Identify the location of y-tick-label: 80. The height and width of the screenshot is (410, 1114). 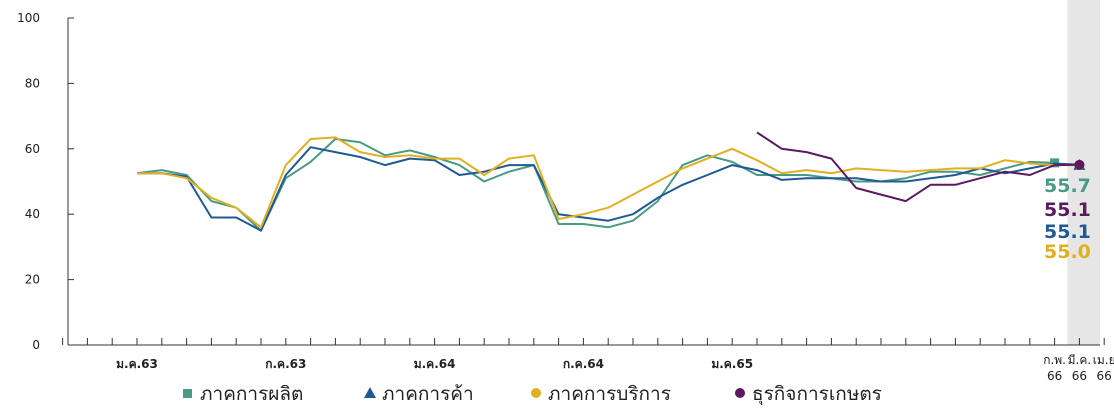
(32, 83).